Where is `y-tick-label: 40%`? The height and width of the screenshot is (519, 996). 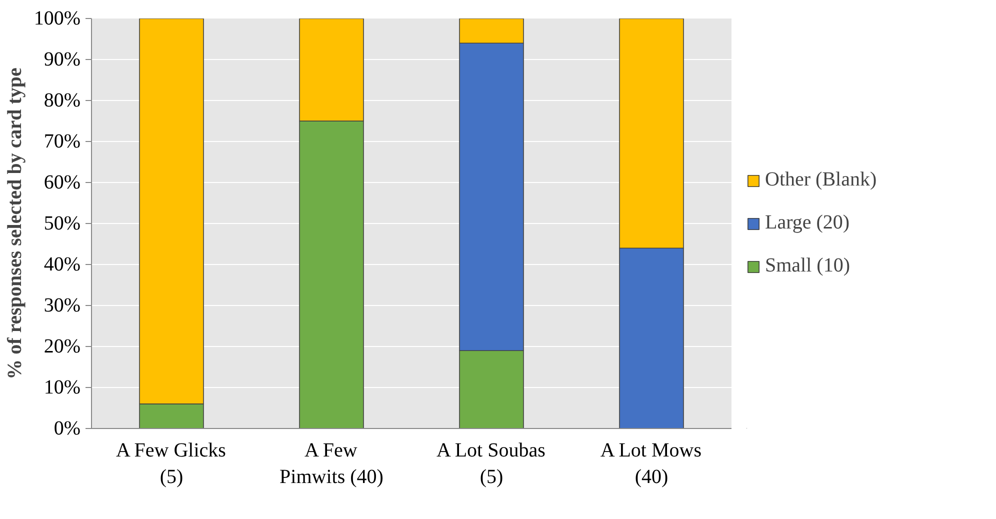
y-tick-label: 40% is located at coordinates (62, 265).